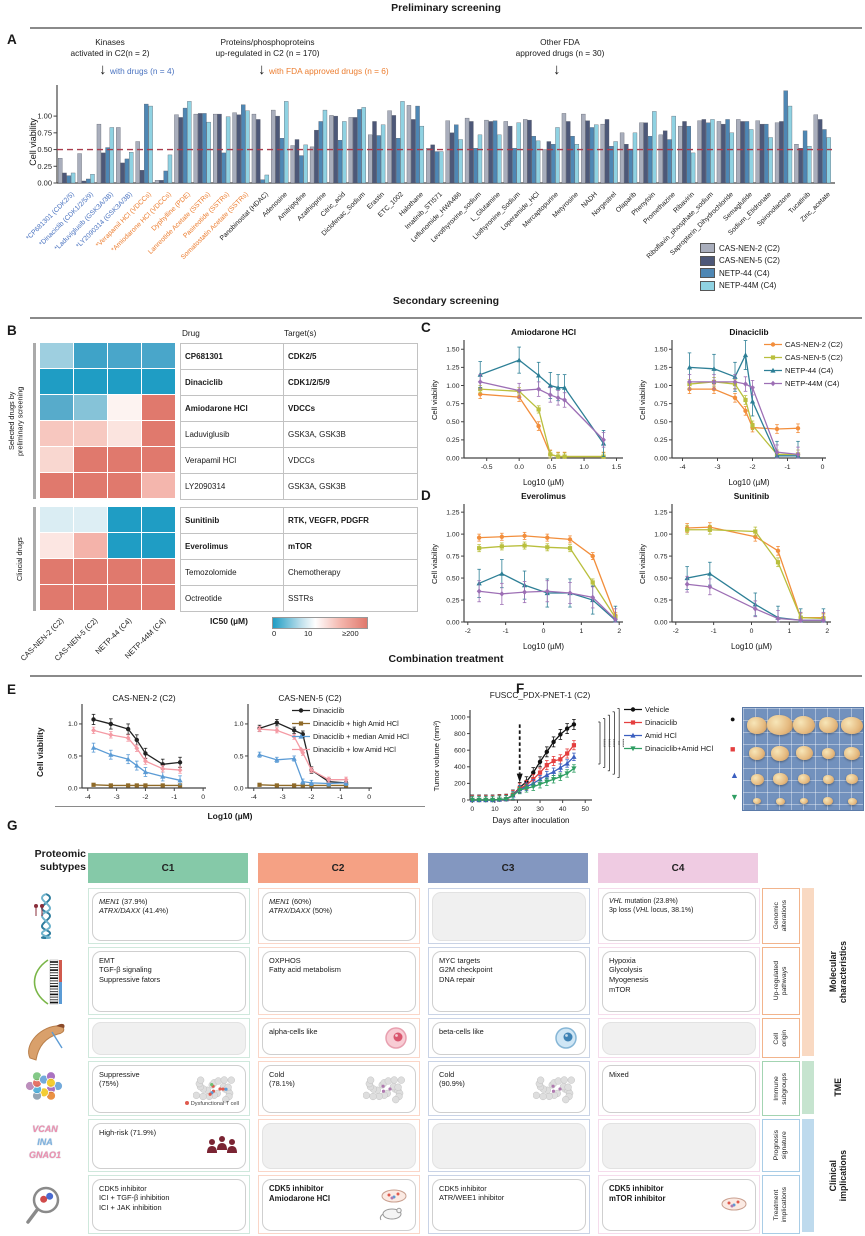 The height and width of the screenshot is (1236, 865). What do you see at coordinates (229, 621) in the screenshot?
I see `ic50-legend-label: IC50 (µM)` at bounding box center [229, 621].